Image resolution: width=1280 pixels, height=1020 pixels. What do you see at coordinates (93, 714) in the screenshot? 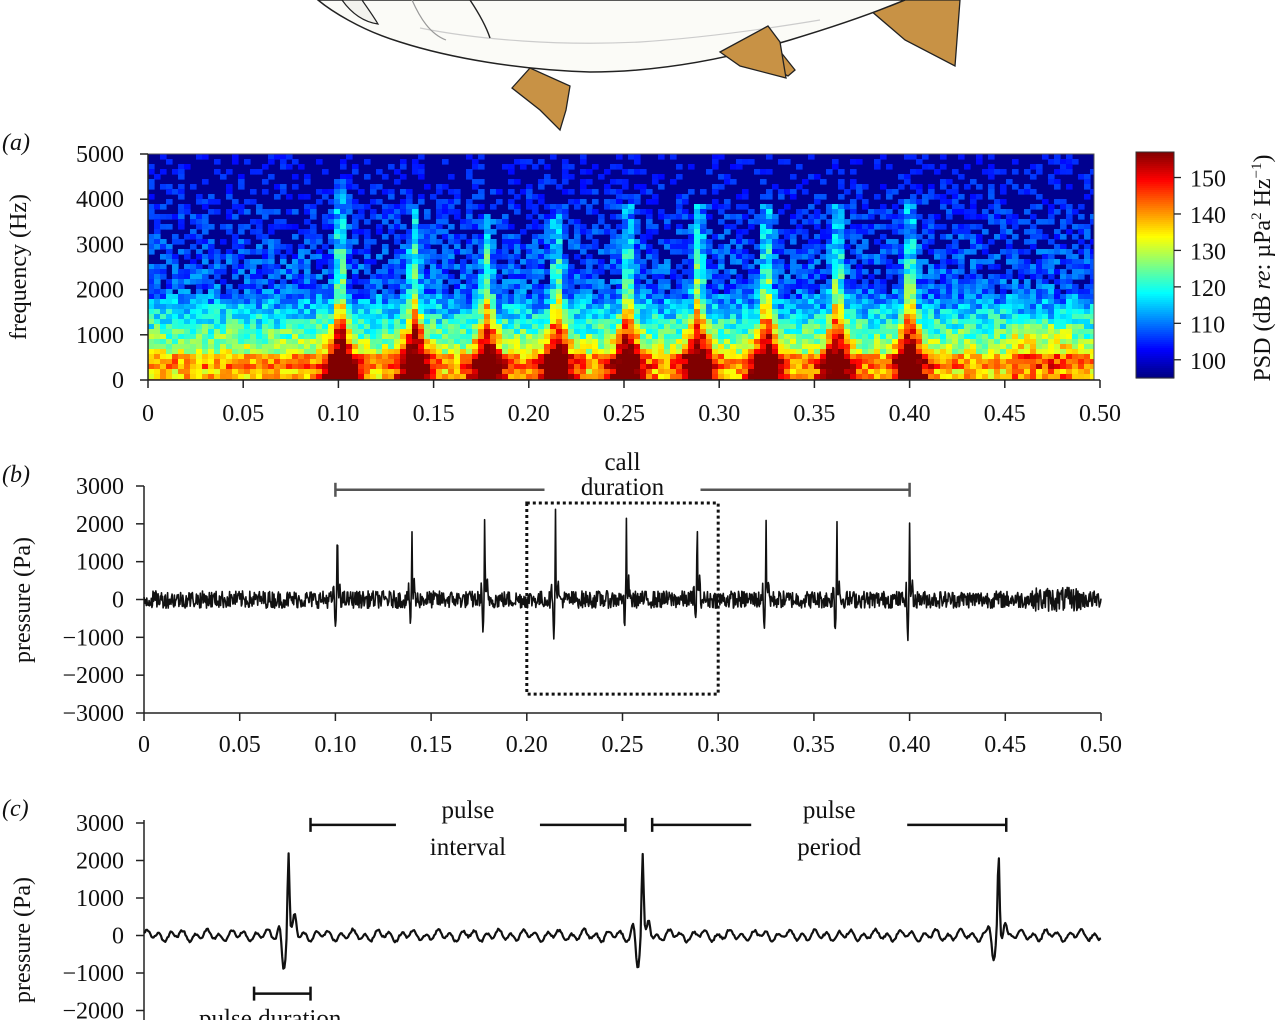
I see `panel-b-y-tick-label: −3000` at bounding box center [93, 714].